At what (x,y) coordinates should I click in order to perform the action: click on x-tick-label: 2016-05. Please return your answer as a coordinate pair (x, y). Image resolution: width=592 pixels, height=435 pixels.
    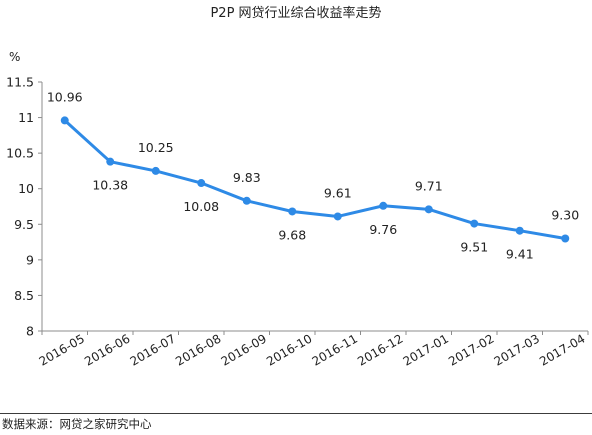
    Looking at the image, I should click on (62, 349).